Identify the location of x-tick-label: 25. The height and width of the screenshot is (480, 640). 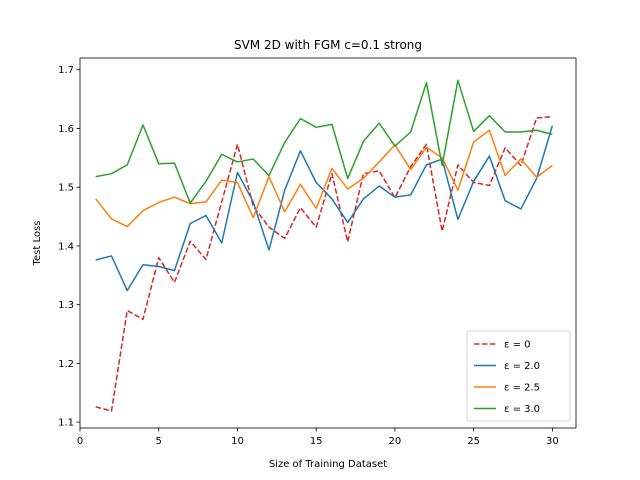
(473, 441).